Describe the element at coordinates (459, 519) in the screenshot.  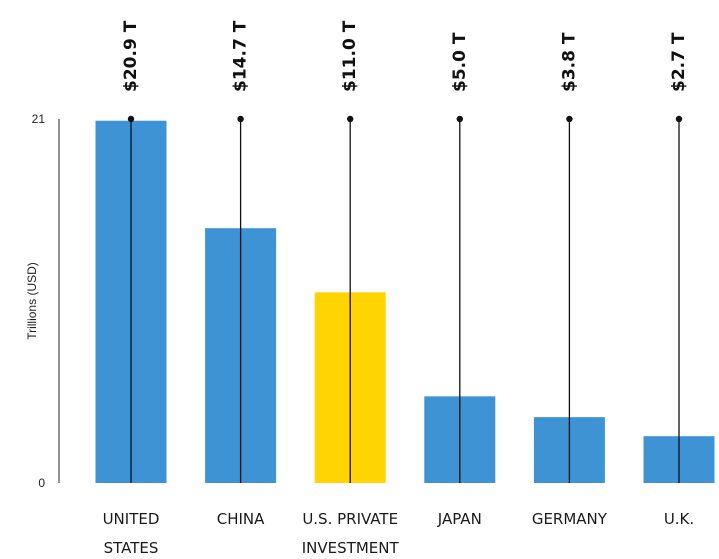
I see `category-label-3-line-0: JAPAN` at that location.